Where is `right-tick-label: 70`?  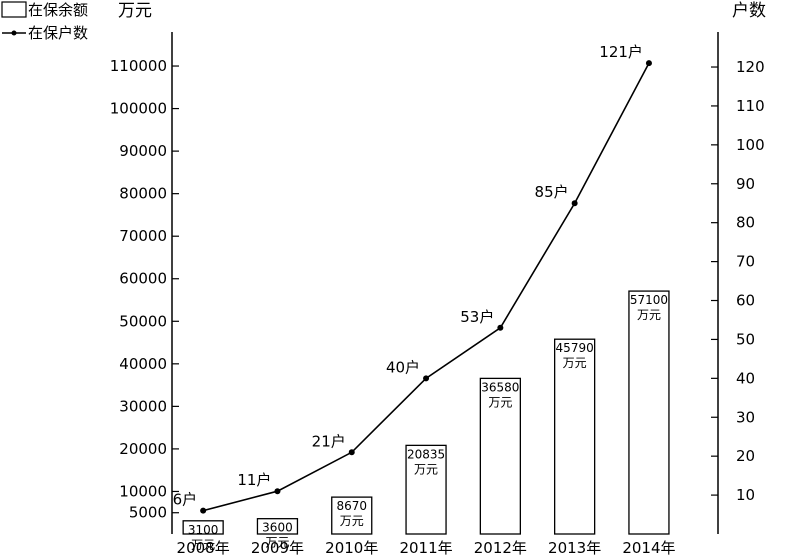 right-tick-label: 70 is located at coordinates (745, 262).